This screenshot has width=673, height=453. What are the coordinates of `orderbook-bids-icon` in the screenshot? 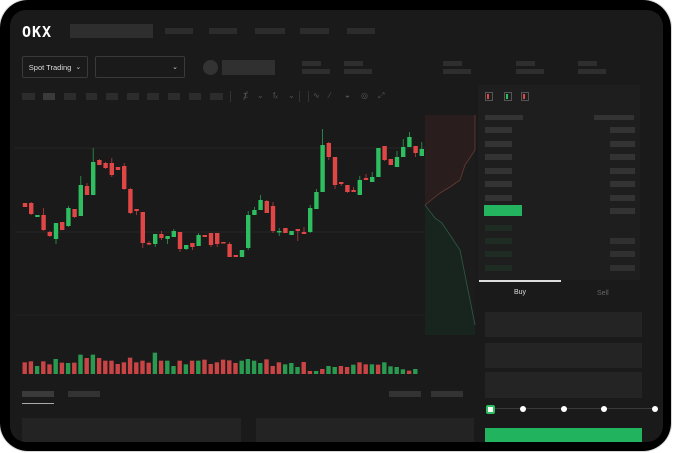 It's located at (508, 96).